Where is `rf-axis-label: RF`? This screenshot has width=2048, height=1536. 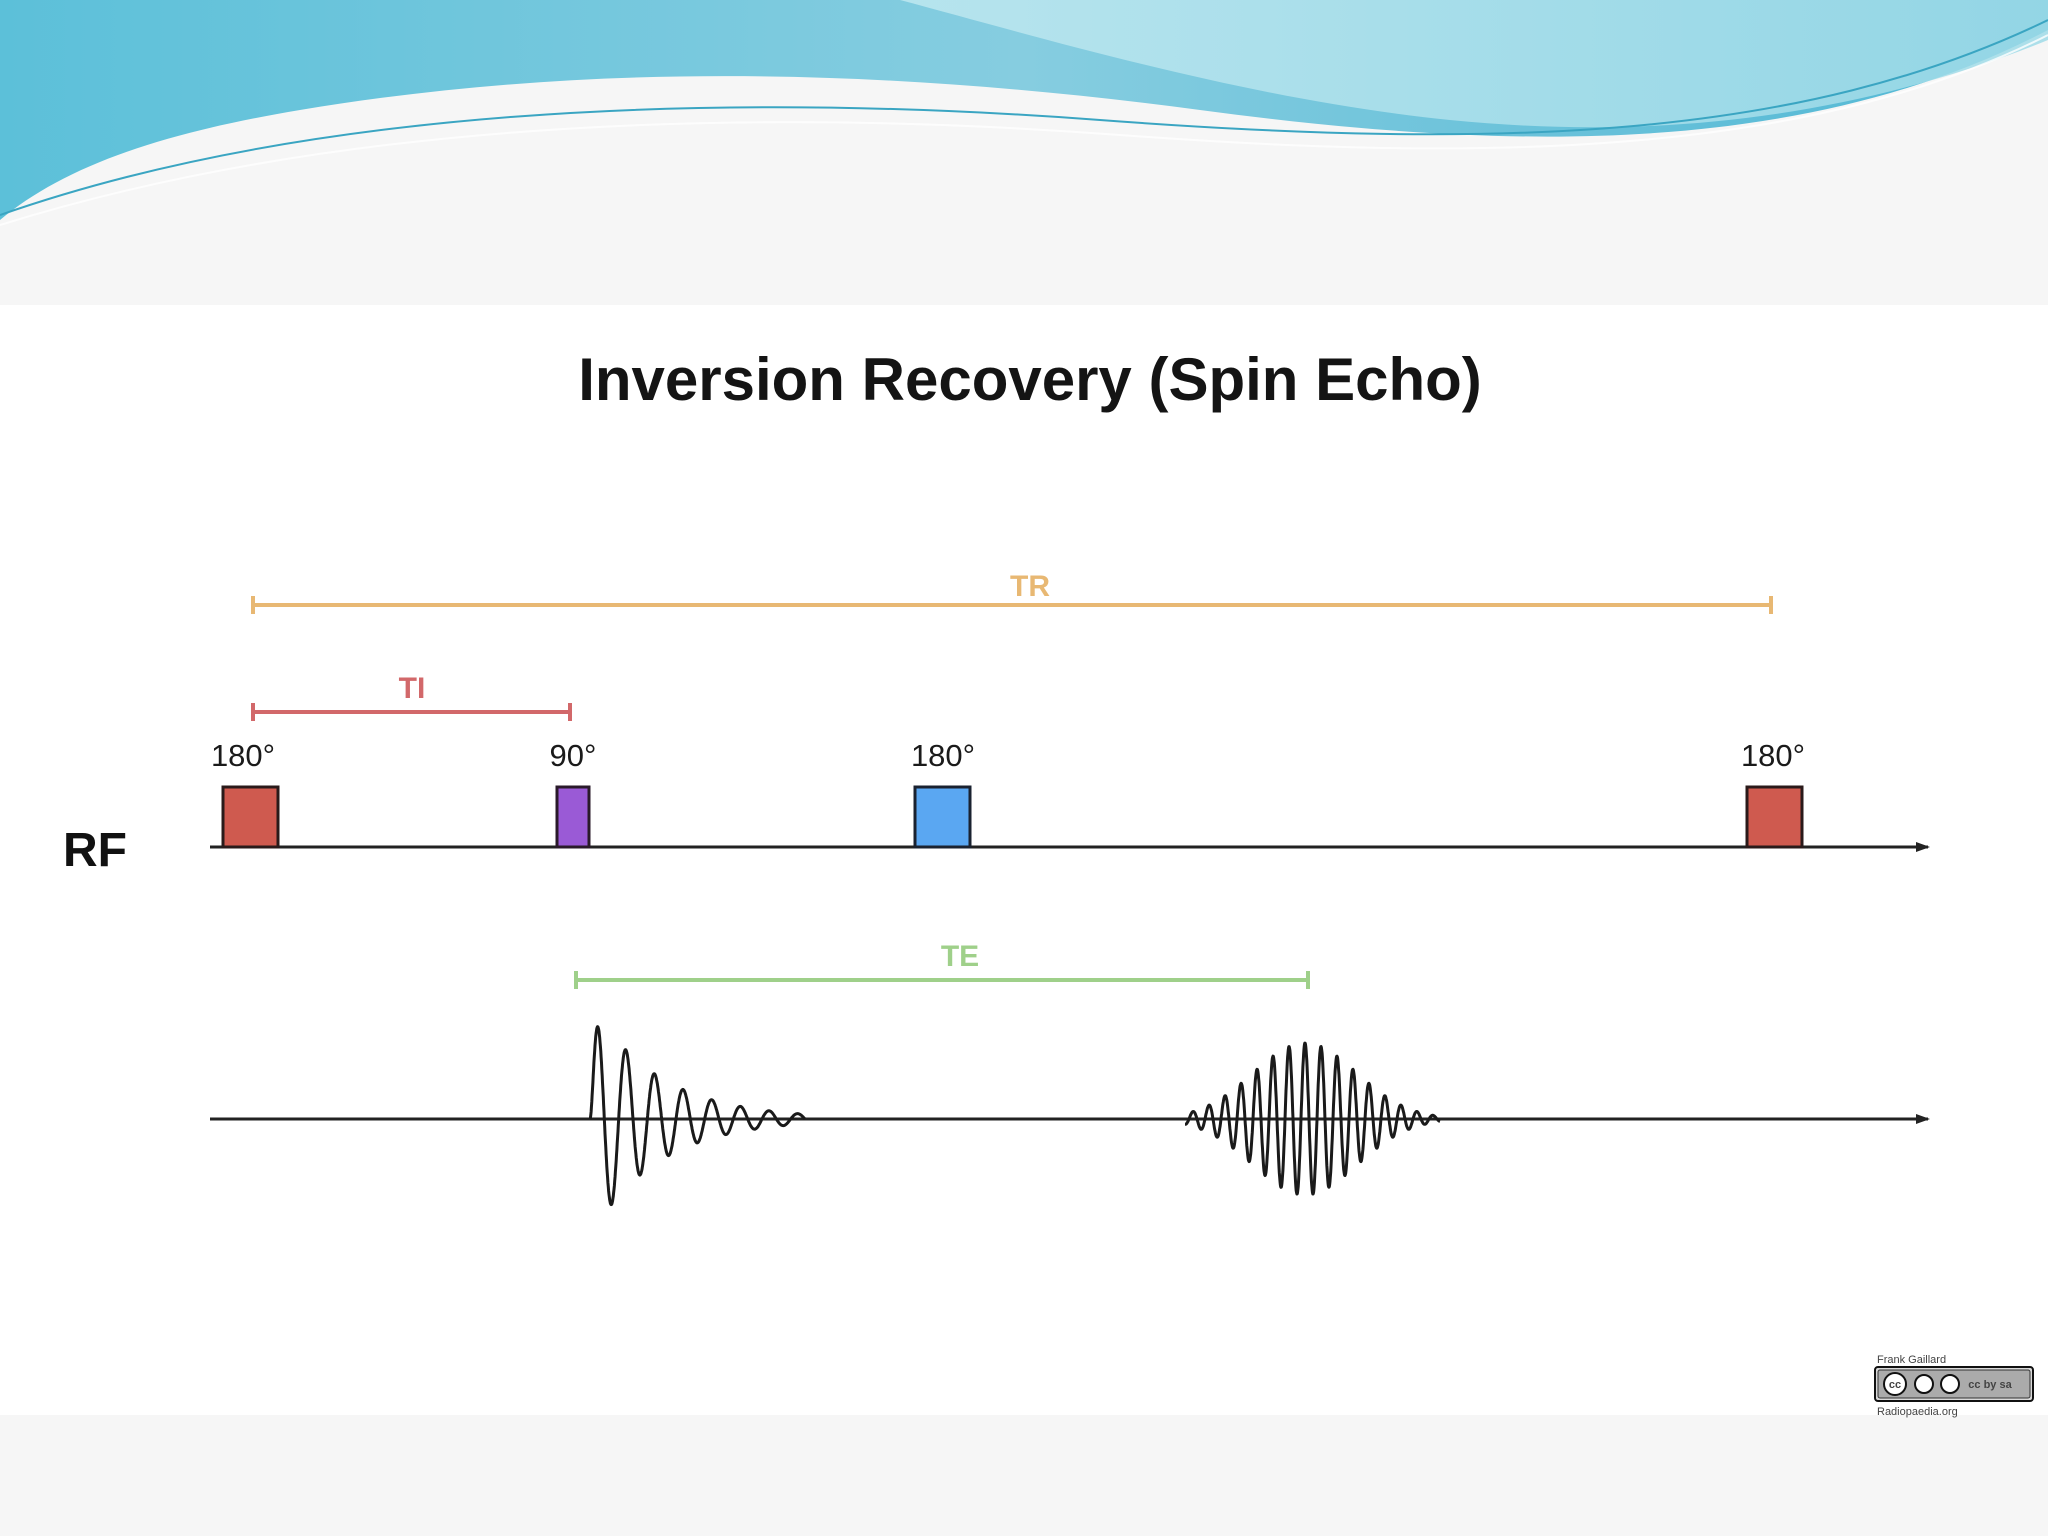
rf-axis-label: RF is located at coordinates (95, 850).